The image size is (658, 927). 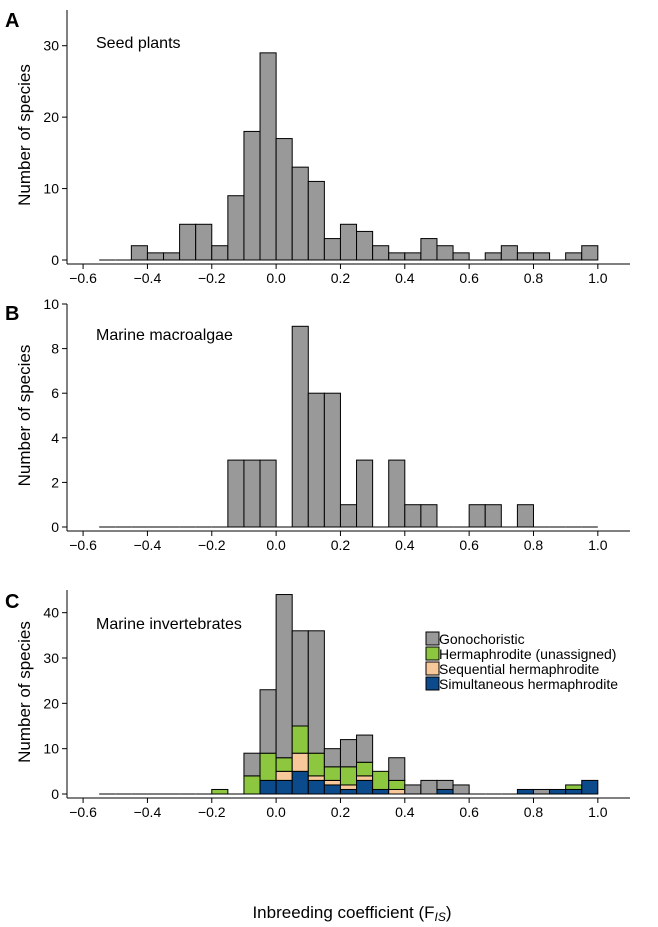 What do you see at coordinates (236, 493) in the screenshot?
I see `bar-b-bin8-s0` at bounding box center [236, 493].